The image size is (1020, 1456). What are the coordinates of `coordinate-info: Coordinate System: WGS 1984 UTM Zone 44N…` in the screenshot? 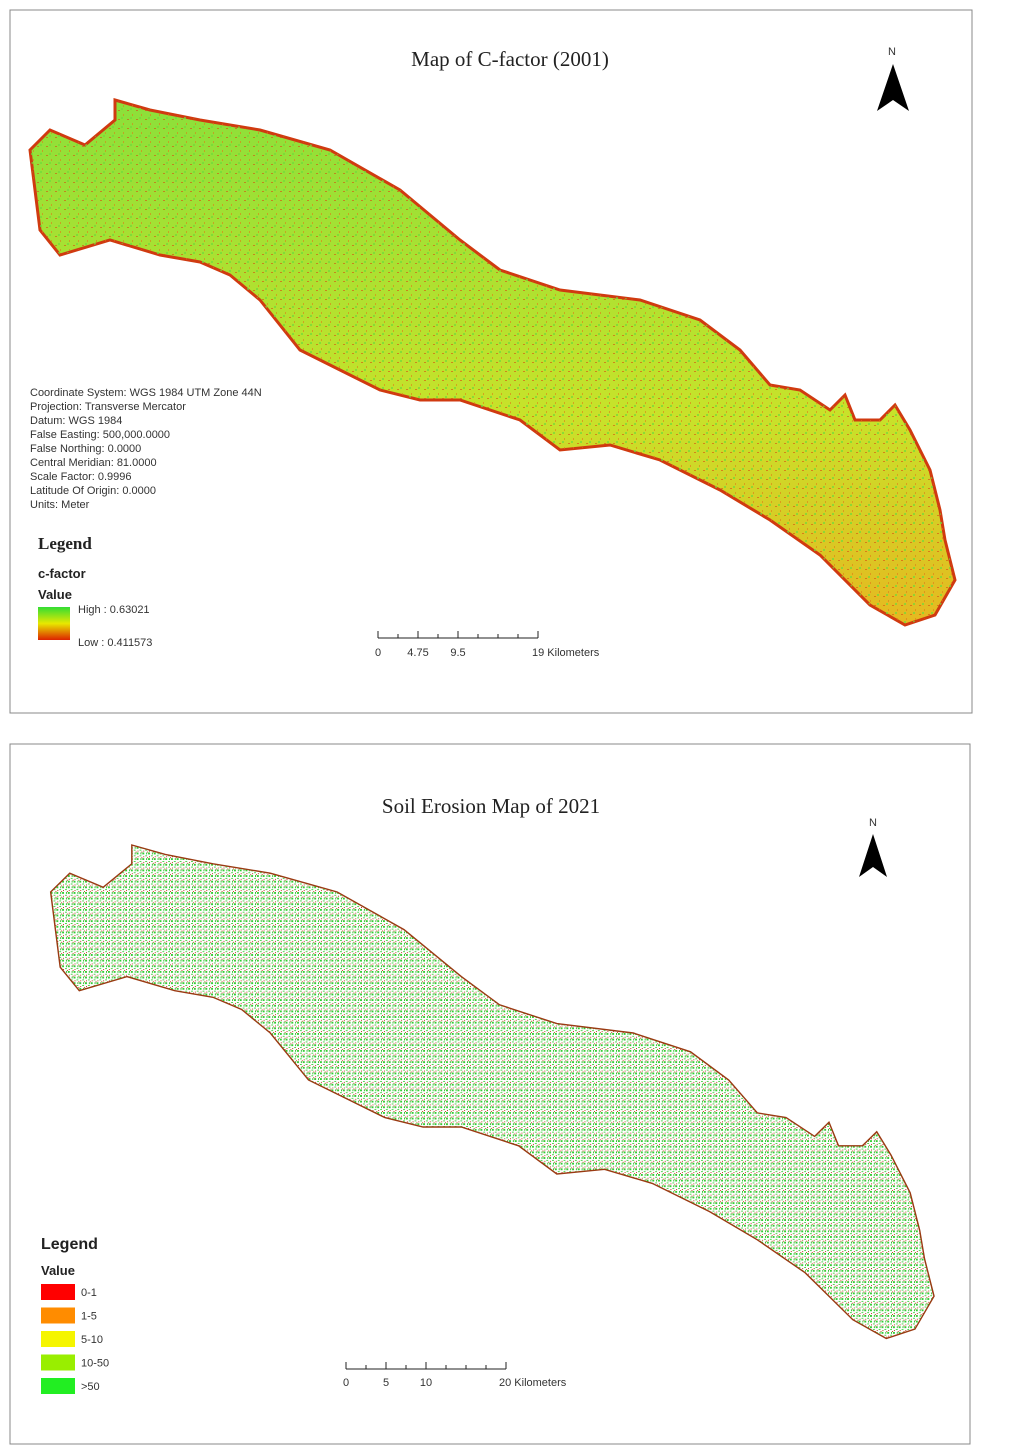 It's located at (146, 449).